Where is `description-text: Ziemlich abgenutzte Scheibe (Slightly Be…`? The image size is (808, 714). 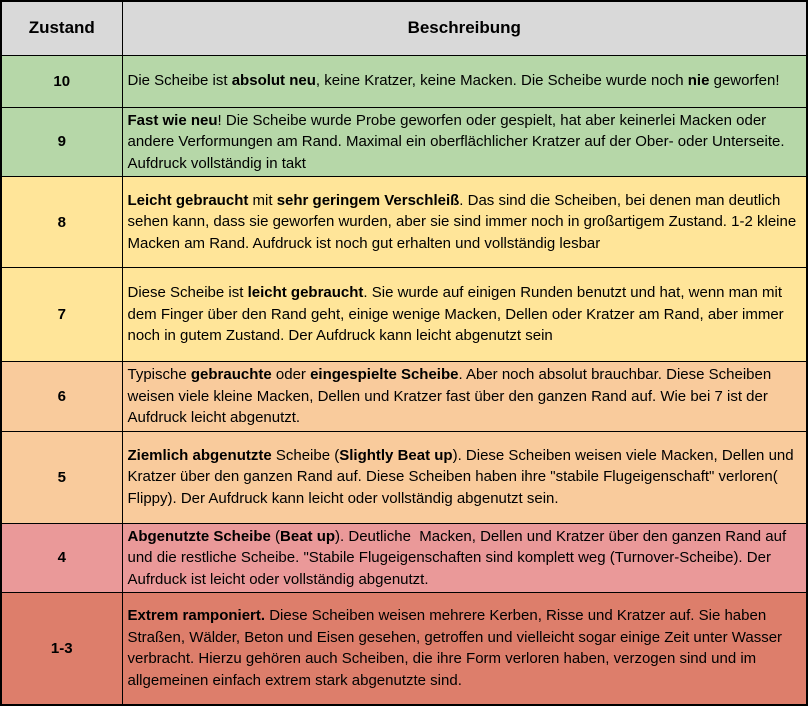
description-text: Ziemlich abgenutzte Scheibe (Slightly Be… is located at coordinates (464, 477).